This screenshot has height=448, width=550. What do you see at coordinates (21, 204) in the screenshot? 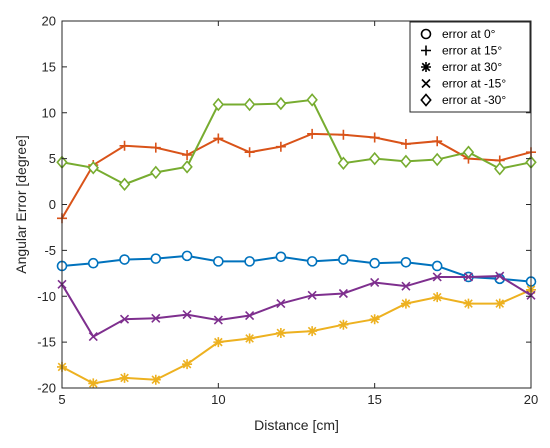
I see `y-axis-label: Angular Error [degree]` at bounding box center [21, 204].